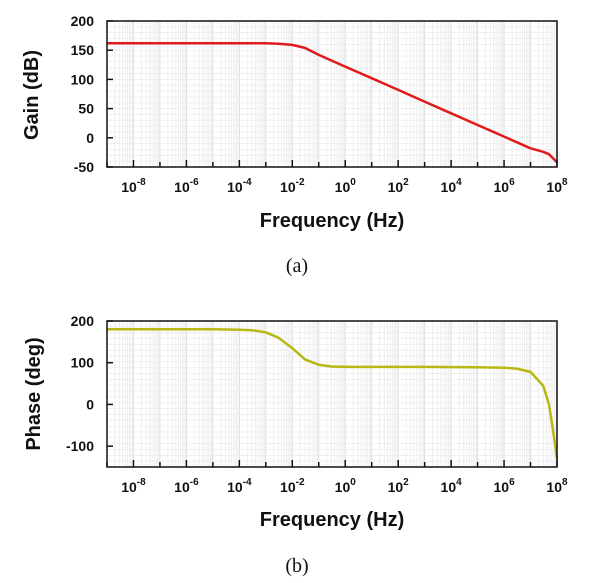 The image size is (594, 583). What do you see at coordinates (296, 566) in the screenshot?
I see `phase-caption: (b)` at bounding box center [296, 566].